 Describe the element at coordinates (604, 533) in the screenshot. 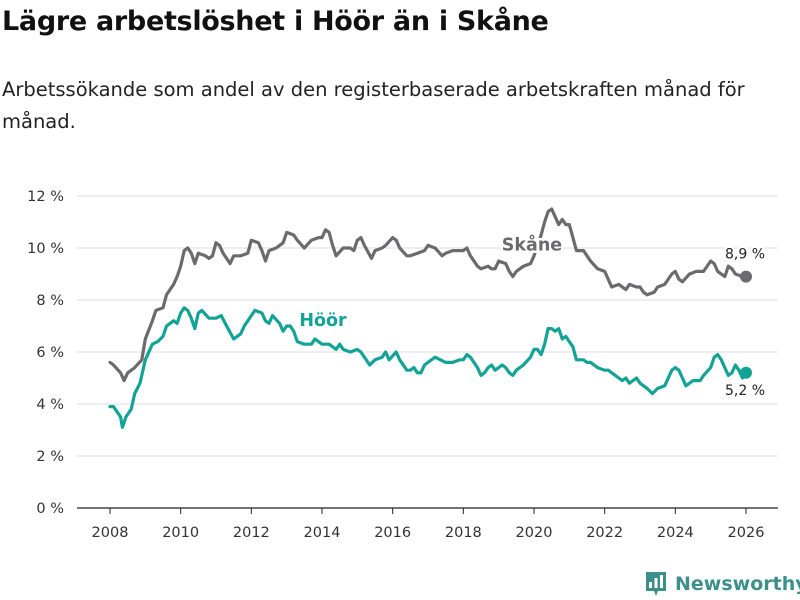

I see `x-tick-label: 2022` at that location.